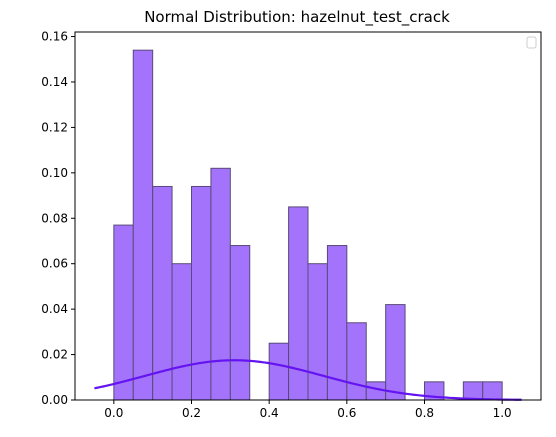 This screenshot has height=437, width=556. What do you see at coordinates (269, 413) in the screenshot?
I see `x-tick-label: 0.4` at bounding box center [269, 413].